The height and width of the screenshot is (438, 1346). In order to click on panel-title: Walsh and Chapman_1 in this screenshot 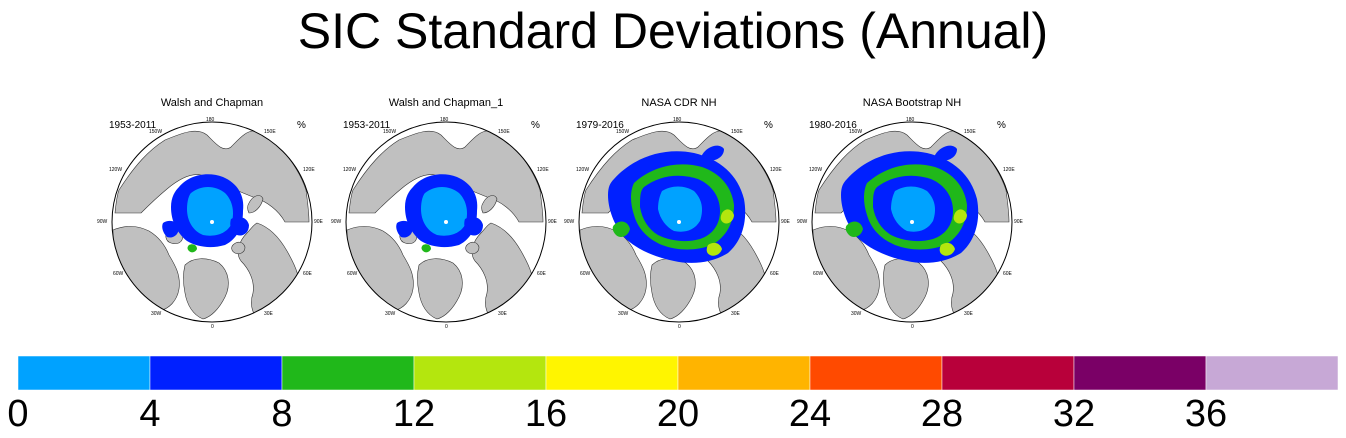, I will do `click(446, 103)`.